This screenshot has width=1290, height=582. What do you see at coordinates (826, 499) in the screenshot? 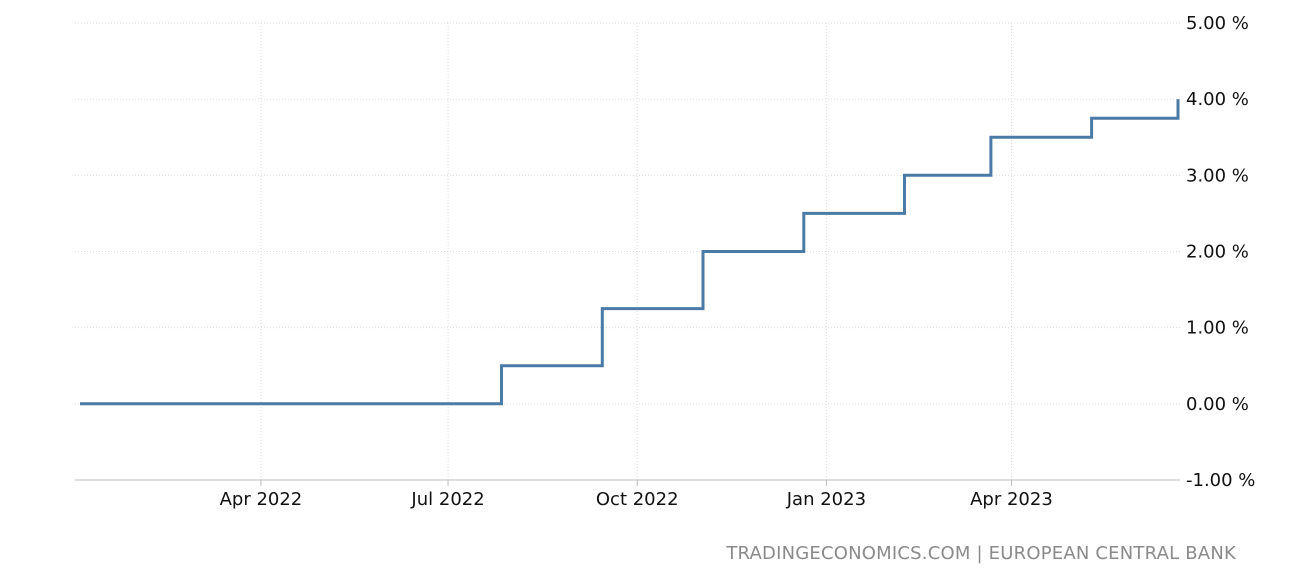
I see `x-tick-label: Jan 2023` at bounding box center [826, 499].